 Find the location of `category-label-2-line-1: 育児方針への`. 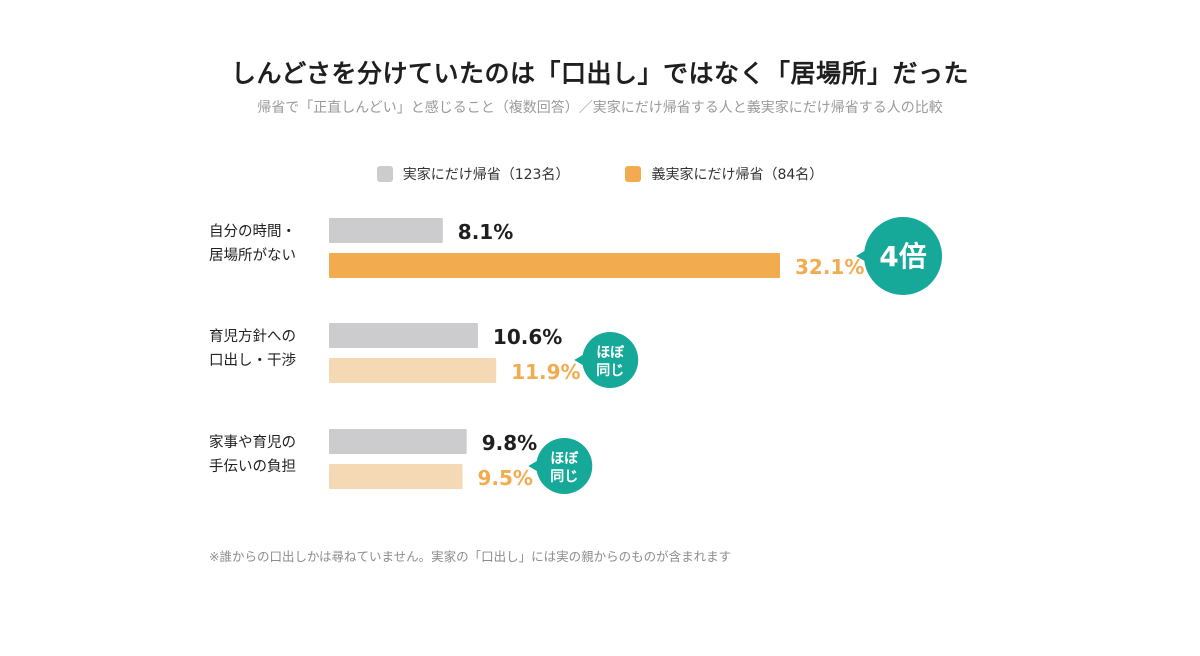

category-label-2-line-1: 育児方針への is located at coordinates (252, 336).